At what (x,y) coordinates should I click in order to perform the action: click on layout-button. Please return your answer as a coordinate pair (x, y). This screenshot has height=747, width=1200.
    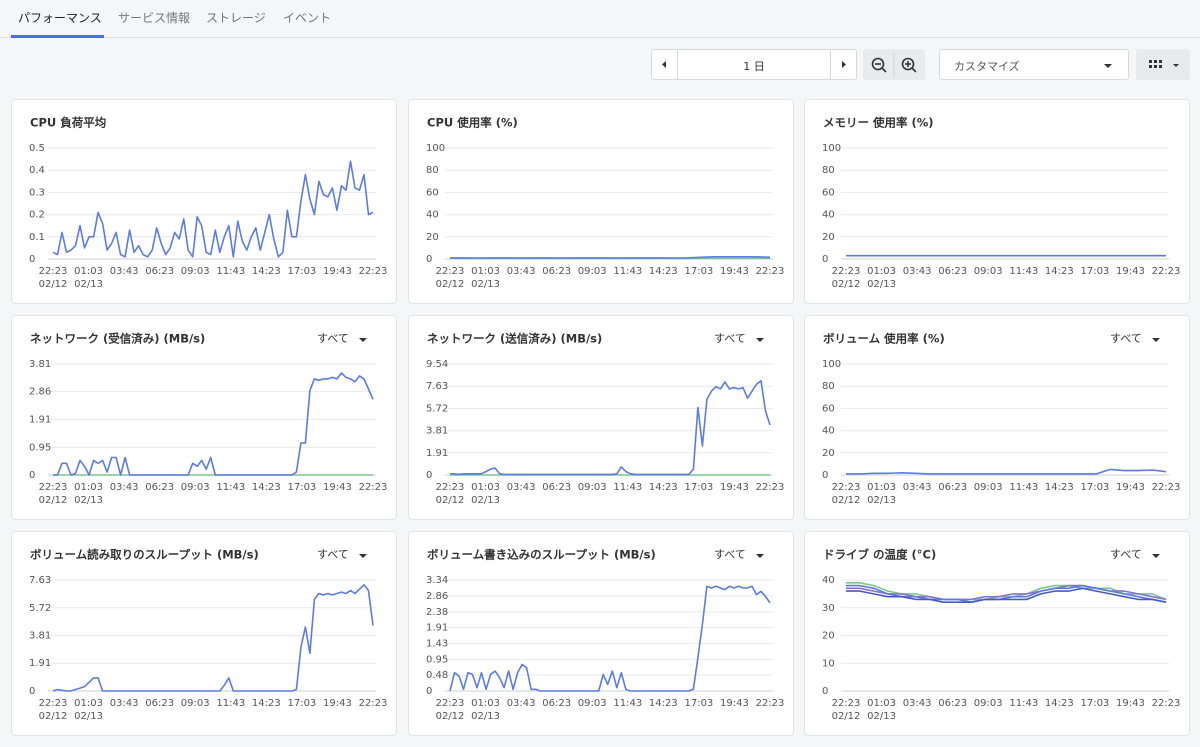
    Looking at the image, I should click on (1163, 64).